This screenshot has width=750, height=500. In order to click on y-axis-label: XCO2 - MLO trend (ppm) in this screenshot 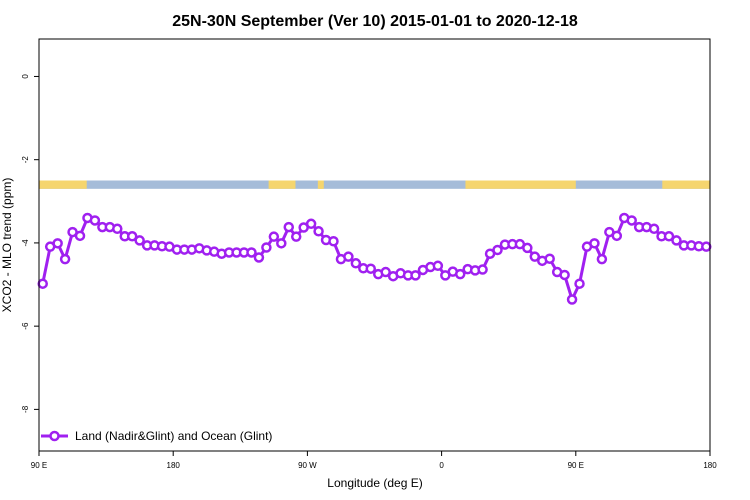, I will do `click(7, 245)`.